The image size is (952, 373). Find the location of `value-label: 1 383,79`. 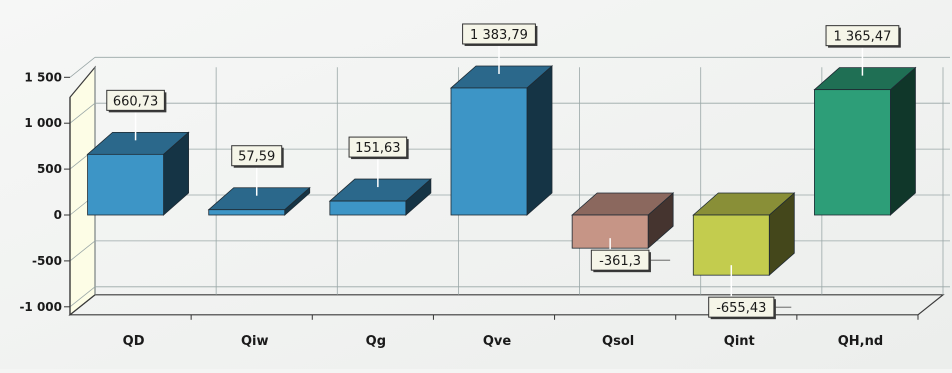

value-label: 1 383,79 is located at coordinates (499, 35).